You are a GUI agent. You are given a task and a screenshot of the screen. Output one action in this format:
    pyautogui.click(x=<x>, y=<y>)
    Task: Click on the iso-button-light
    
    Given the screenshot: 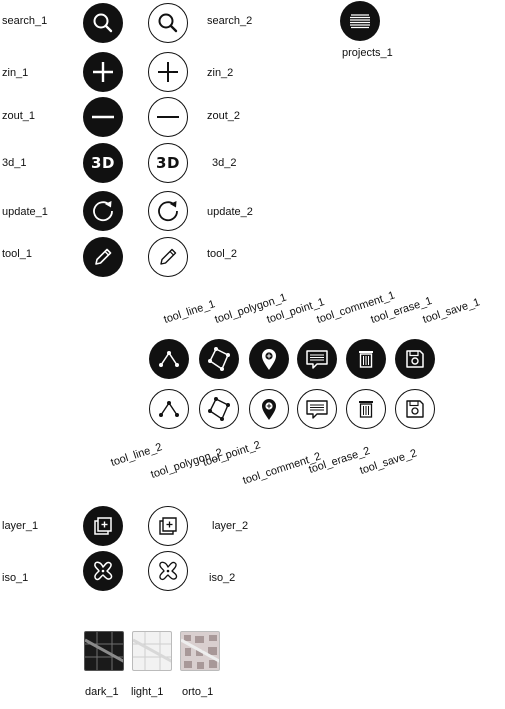 What is the action you would take?
    pyautogui.click(x=168, y=571)
    